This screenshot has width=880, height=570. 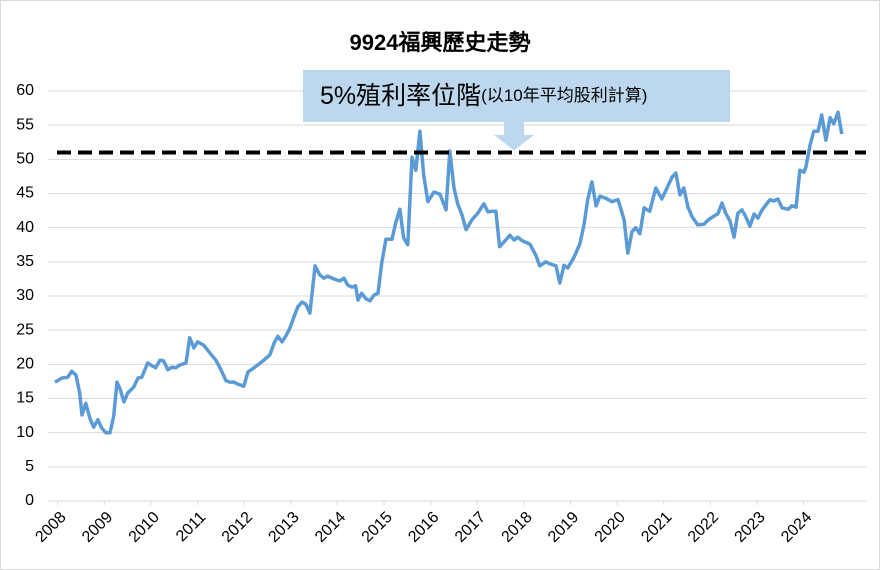 I want to click on annotation-box, so click(x=516, y=96).